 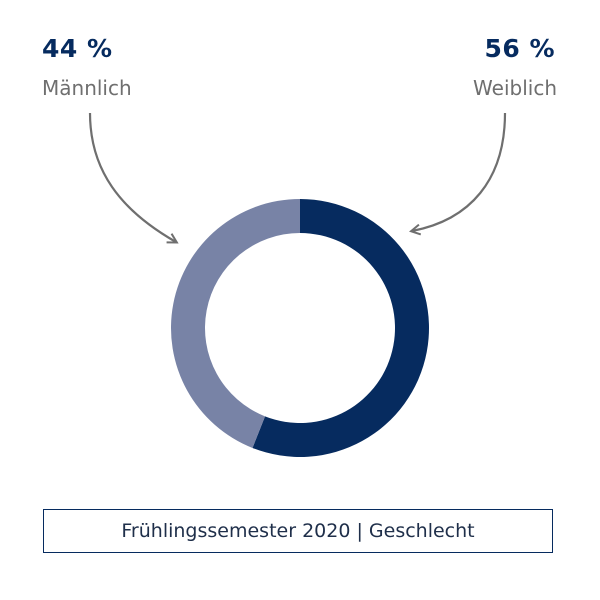 I want to click on arrow-to-female-slice, so click(x=459, y=171).